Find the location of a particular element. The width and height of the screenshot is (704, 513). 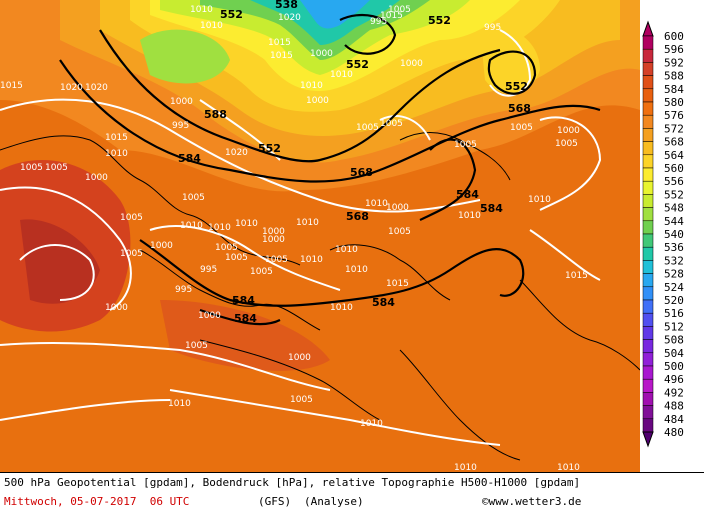

scale-label: 560 is located at coordinates (674, 168).